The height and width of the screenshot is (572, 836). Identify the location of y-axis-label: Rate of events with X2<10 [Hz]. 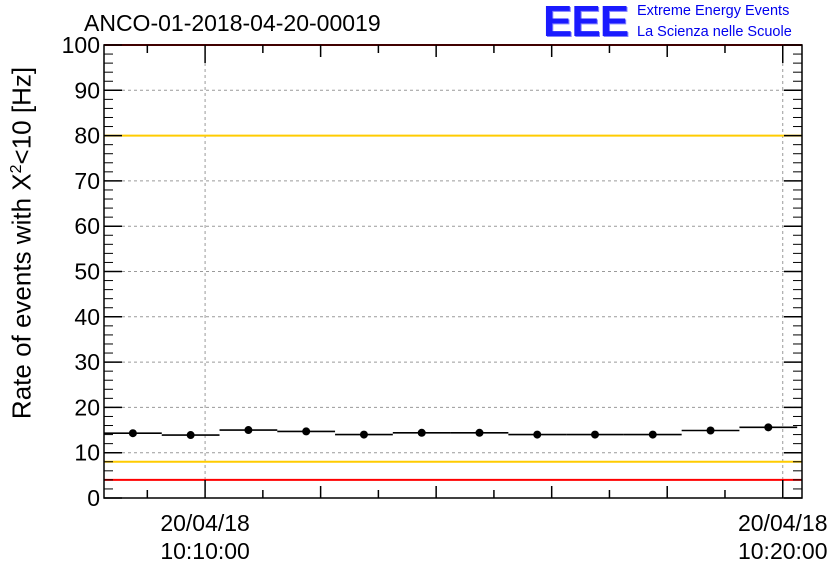
(22, 243).